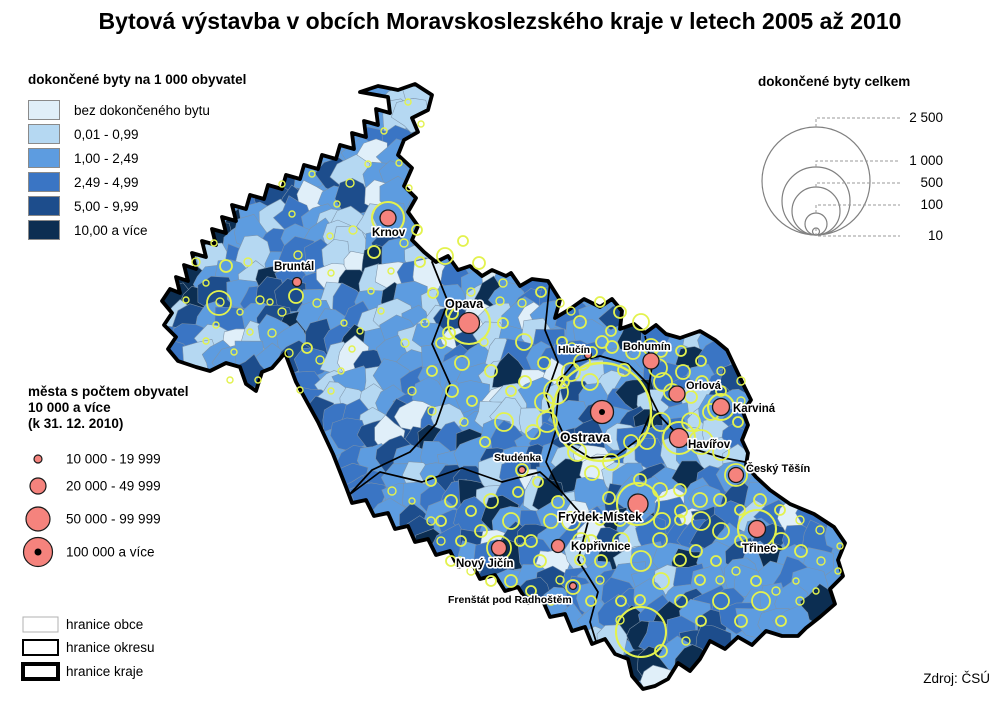  I want to click on legend-ratio-label: 10,00 a více, so click(111, 230).